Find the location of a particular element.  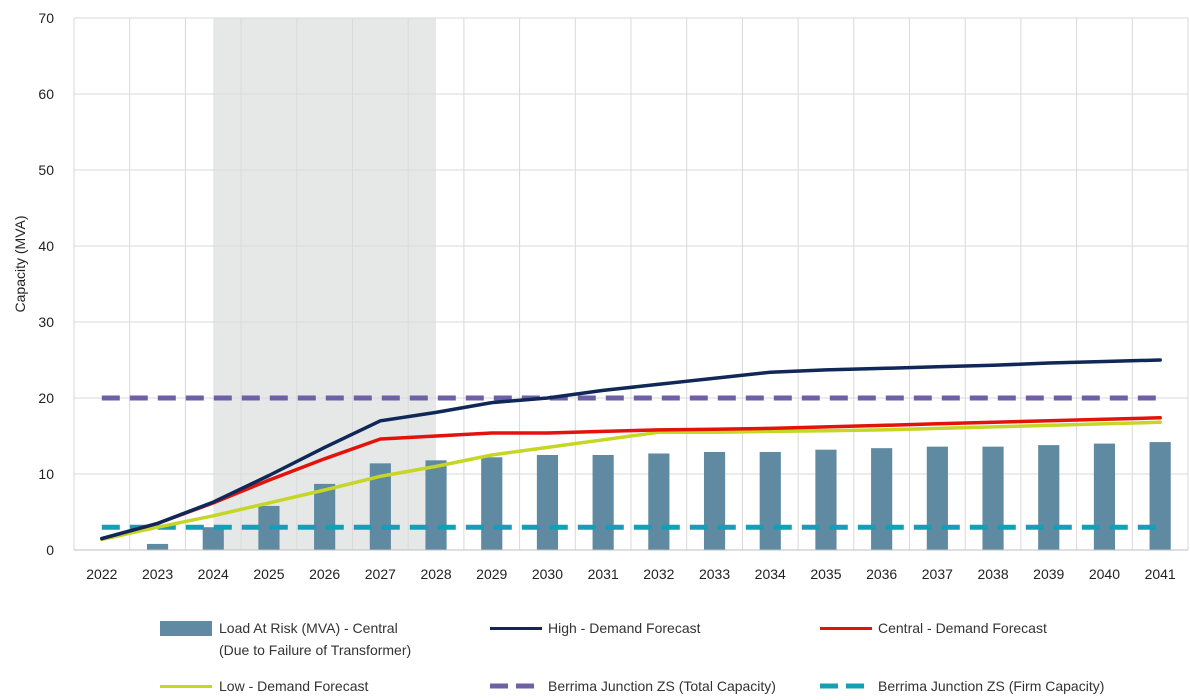

y-tick-label: 20 is located at coordinates (46, 398).